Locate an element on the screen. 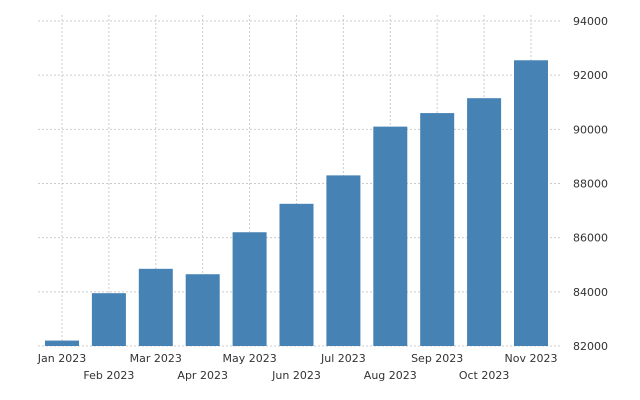  bar-jan-2023 is located at coordinates (62, 343).